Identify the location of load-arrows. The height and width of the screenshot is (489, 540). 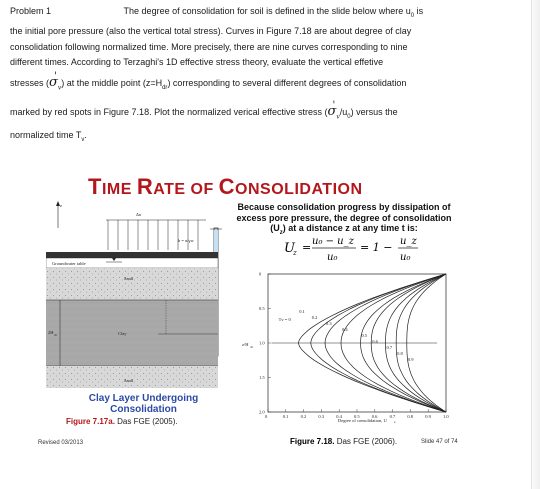
(156, 234).